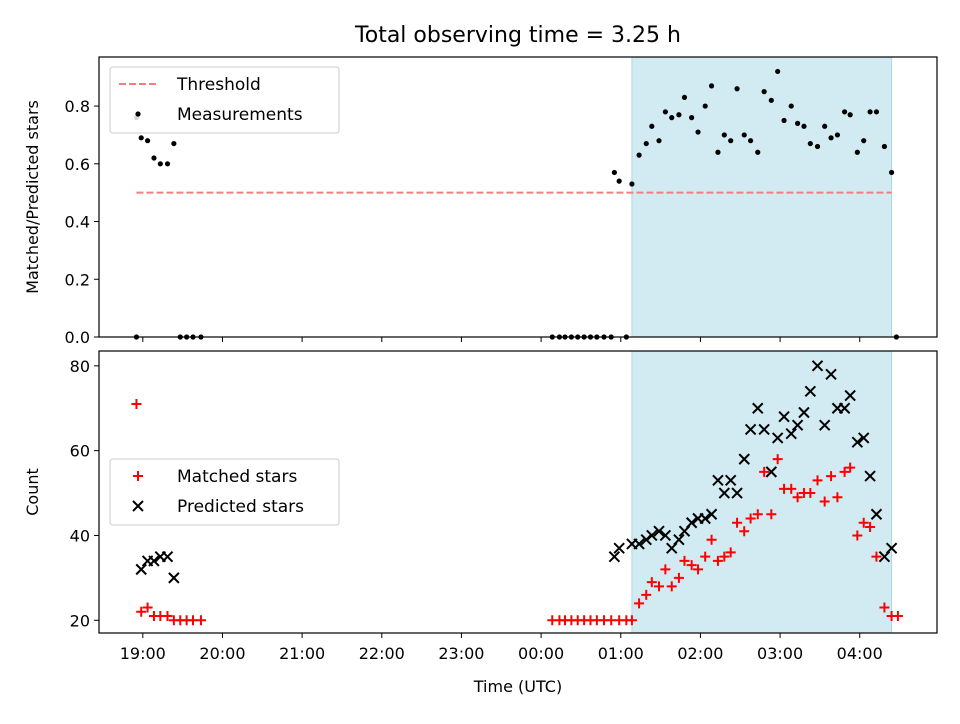 This screenshot has height=724, width=960. I want to click on y-tick-label: 0.6, so click(77, 164).